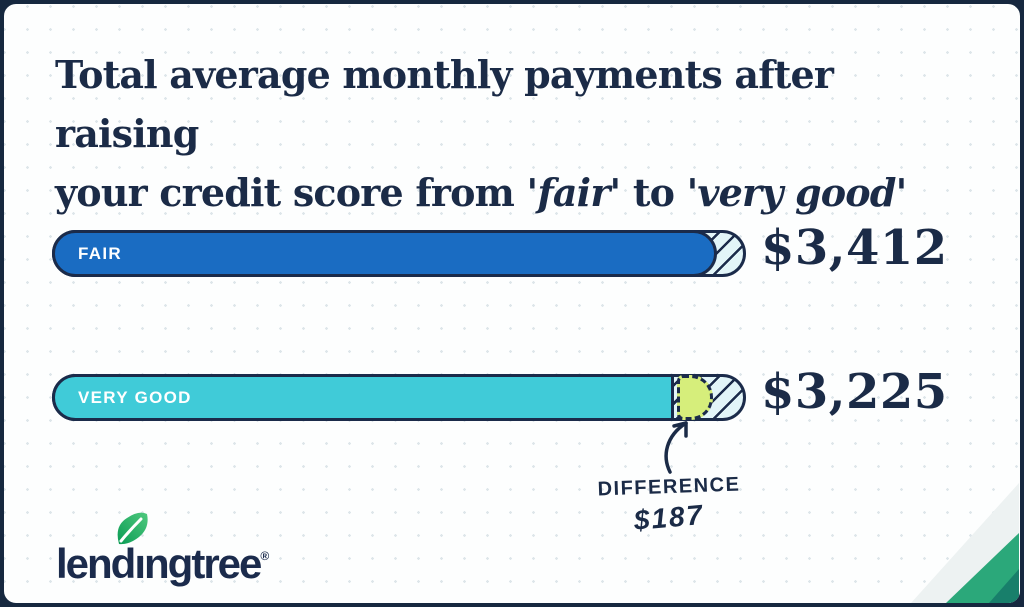  What do you see at coordinates (695, 397) in the screenshot?
I see `difference-segment` at bounding box center [695, 397].